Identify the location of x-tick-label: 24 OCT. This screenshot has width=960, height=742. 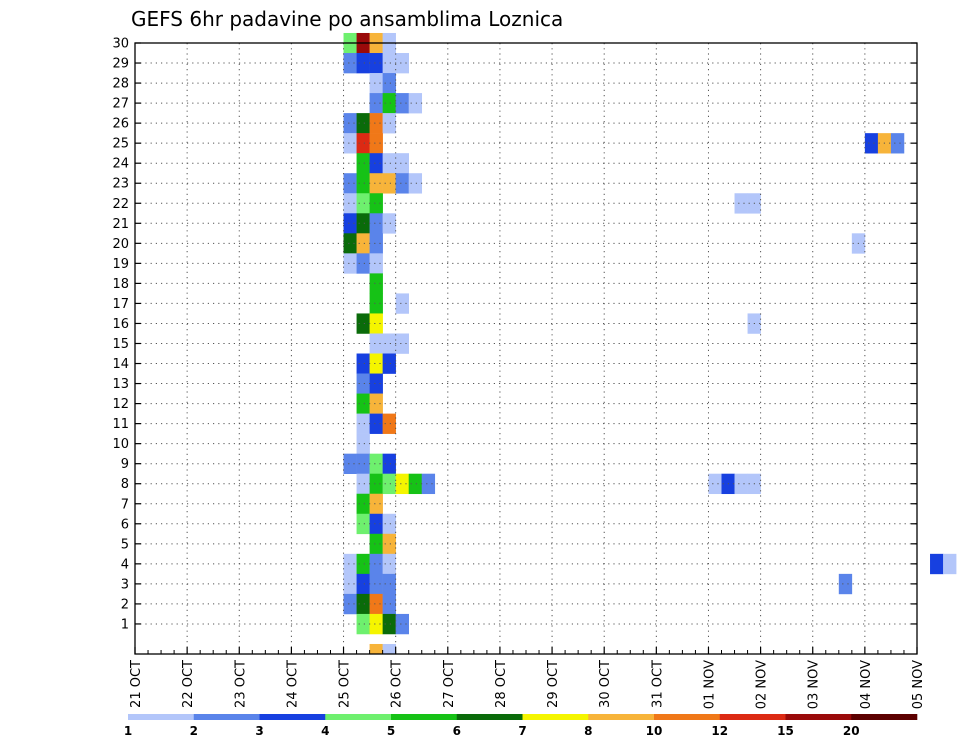
(292, 684).